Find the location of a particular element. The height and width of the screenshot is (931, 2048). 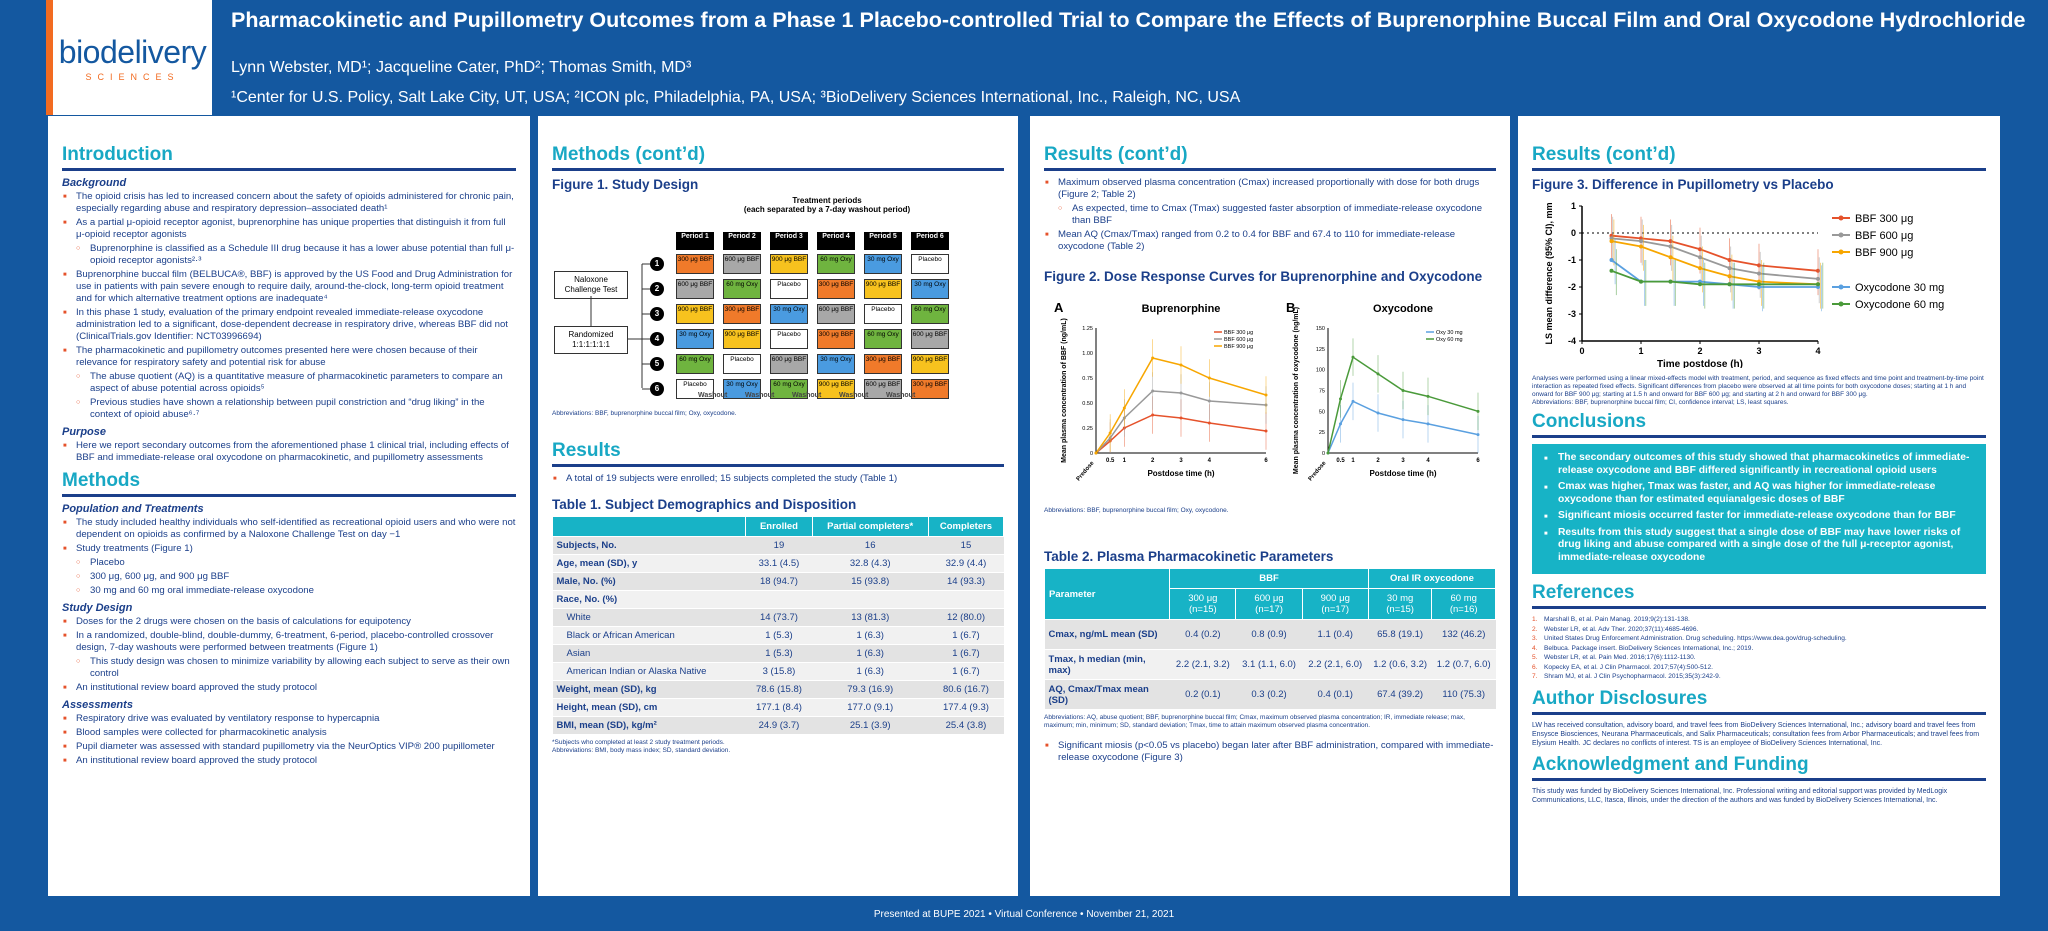

table-cell: 0.8 (0.9) is located at coordinates (1269, 634).